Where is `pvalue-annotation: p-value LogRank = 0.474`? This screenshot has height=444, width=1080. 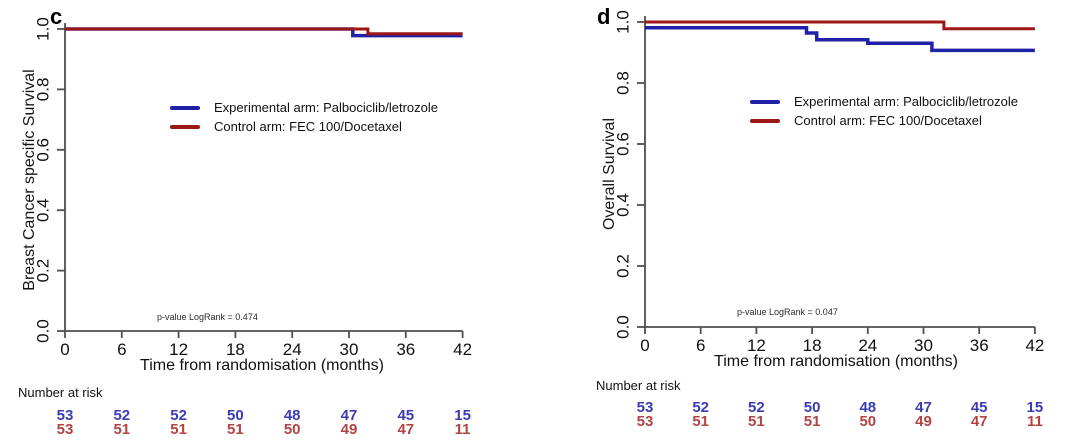
pvalue-annotation: p-value LogRank = 0.474 is located at coordinates (207, 317).